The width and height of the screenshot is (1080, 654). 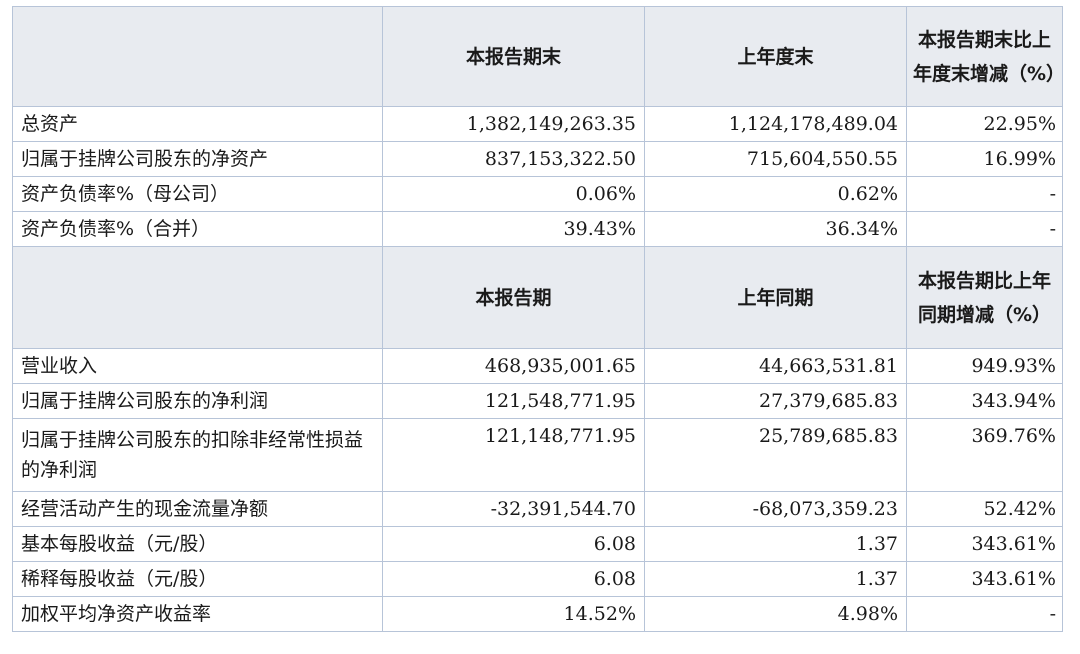 What do you see at coordinates (197, 401) in the screenshot?
I see `row-label: 归属于挂牌公司股东的净利润` at bounding box center [197, 401].